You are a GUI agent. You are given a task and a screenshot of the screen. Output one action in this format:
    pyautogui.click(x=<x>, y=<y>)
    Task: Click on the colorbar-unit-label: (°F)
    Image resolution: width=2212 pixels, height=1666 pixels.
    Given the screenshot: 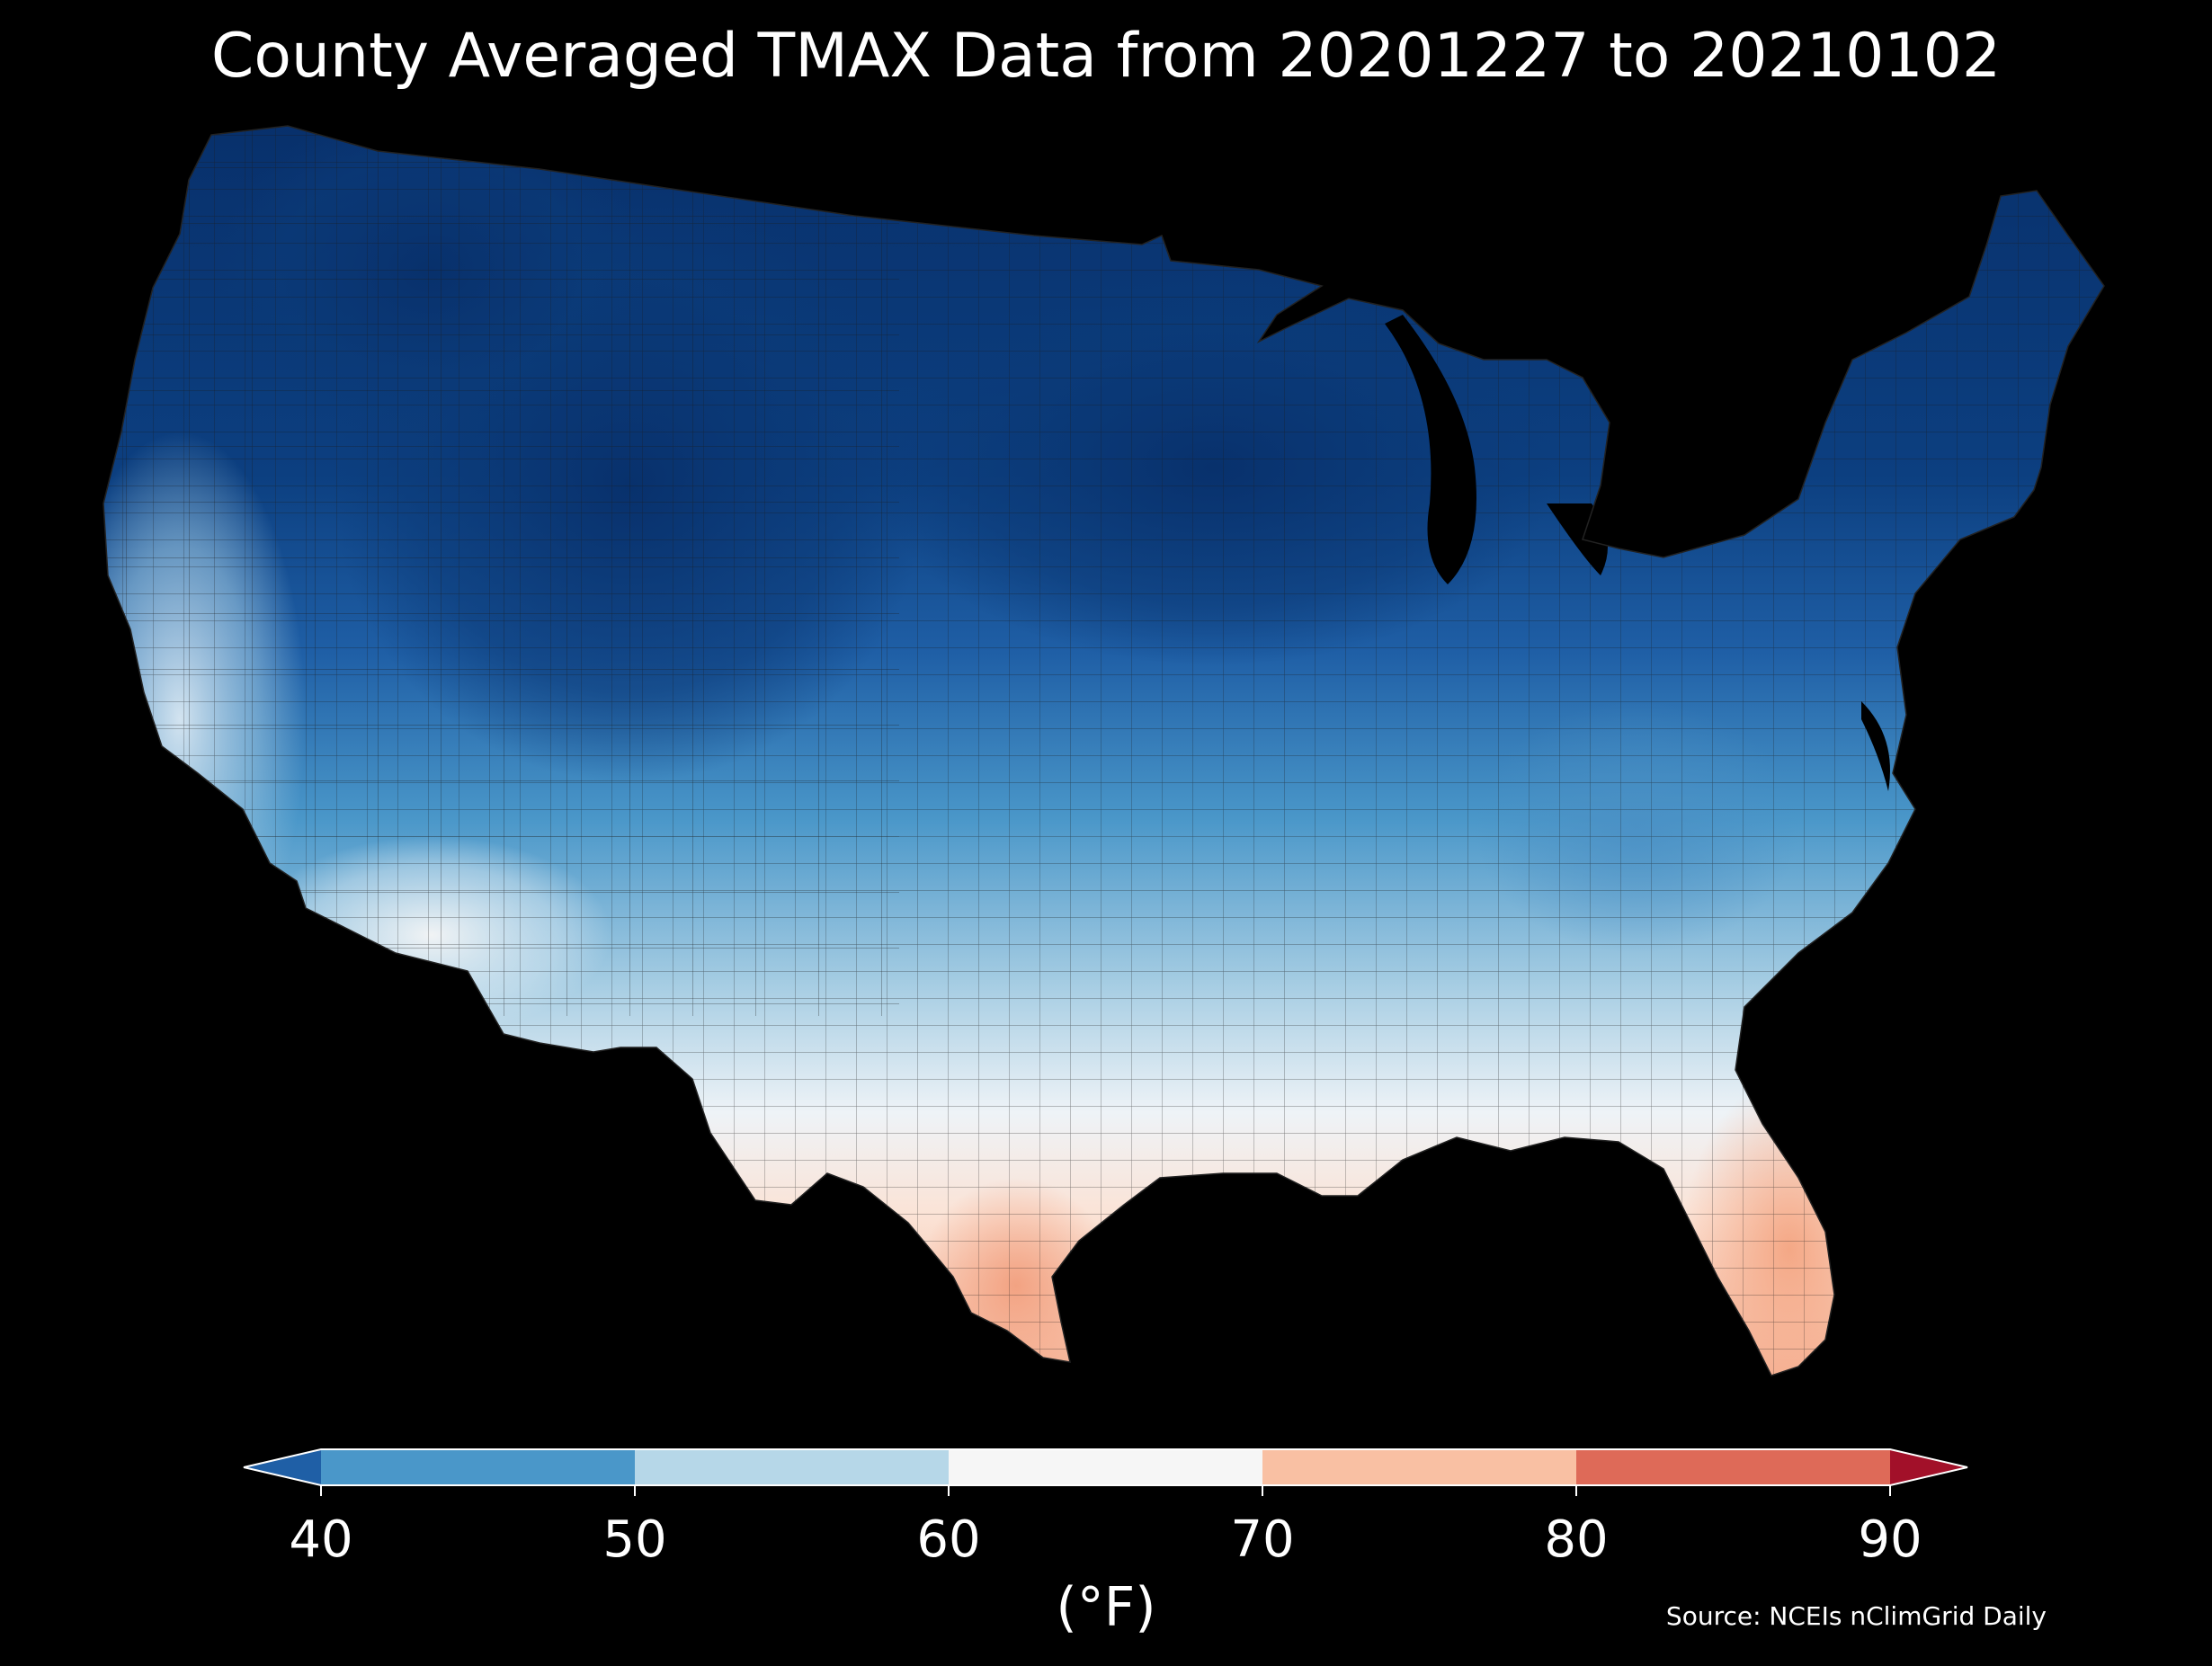 What is the action you would take?
    pyautogui.click(x=1106, y=1607)
    